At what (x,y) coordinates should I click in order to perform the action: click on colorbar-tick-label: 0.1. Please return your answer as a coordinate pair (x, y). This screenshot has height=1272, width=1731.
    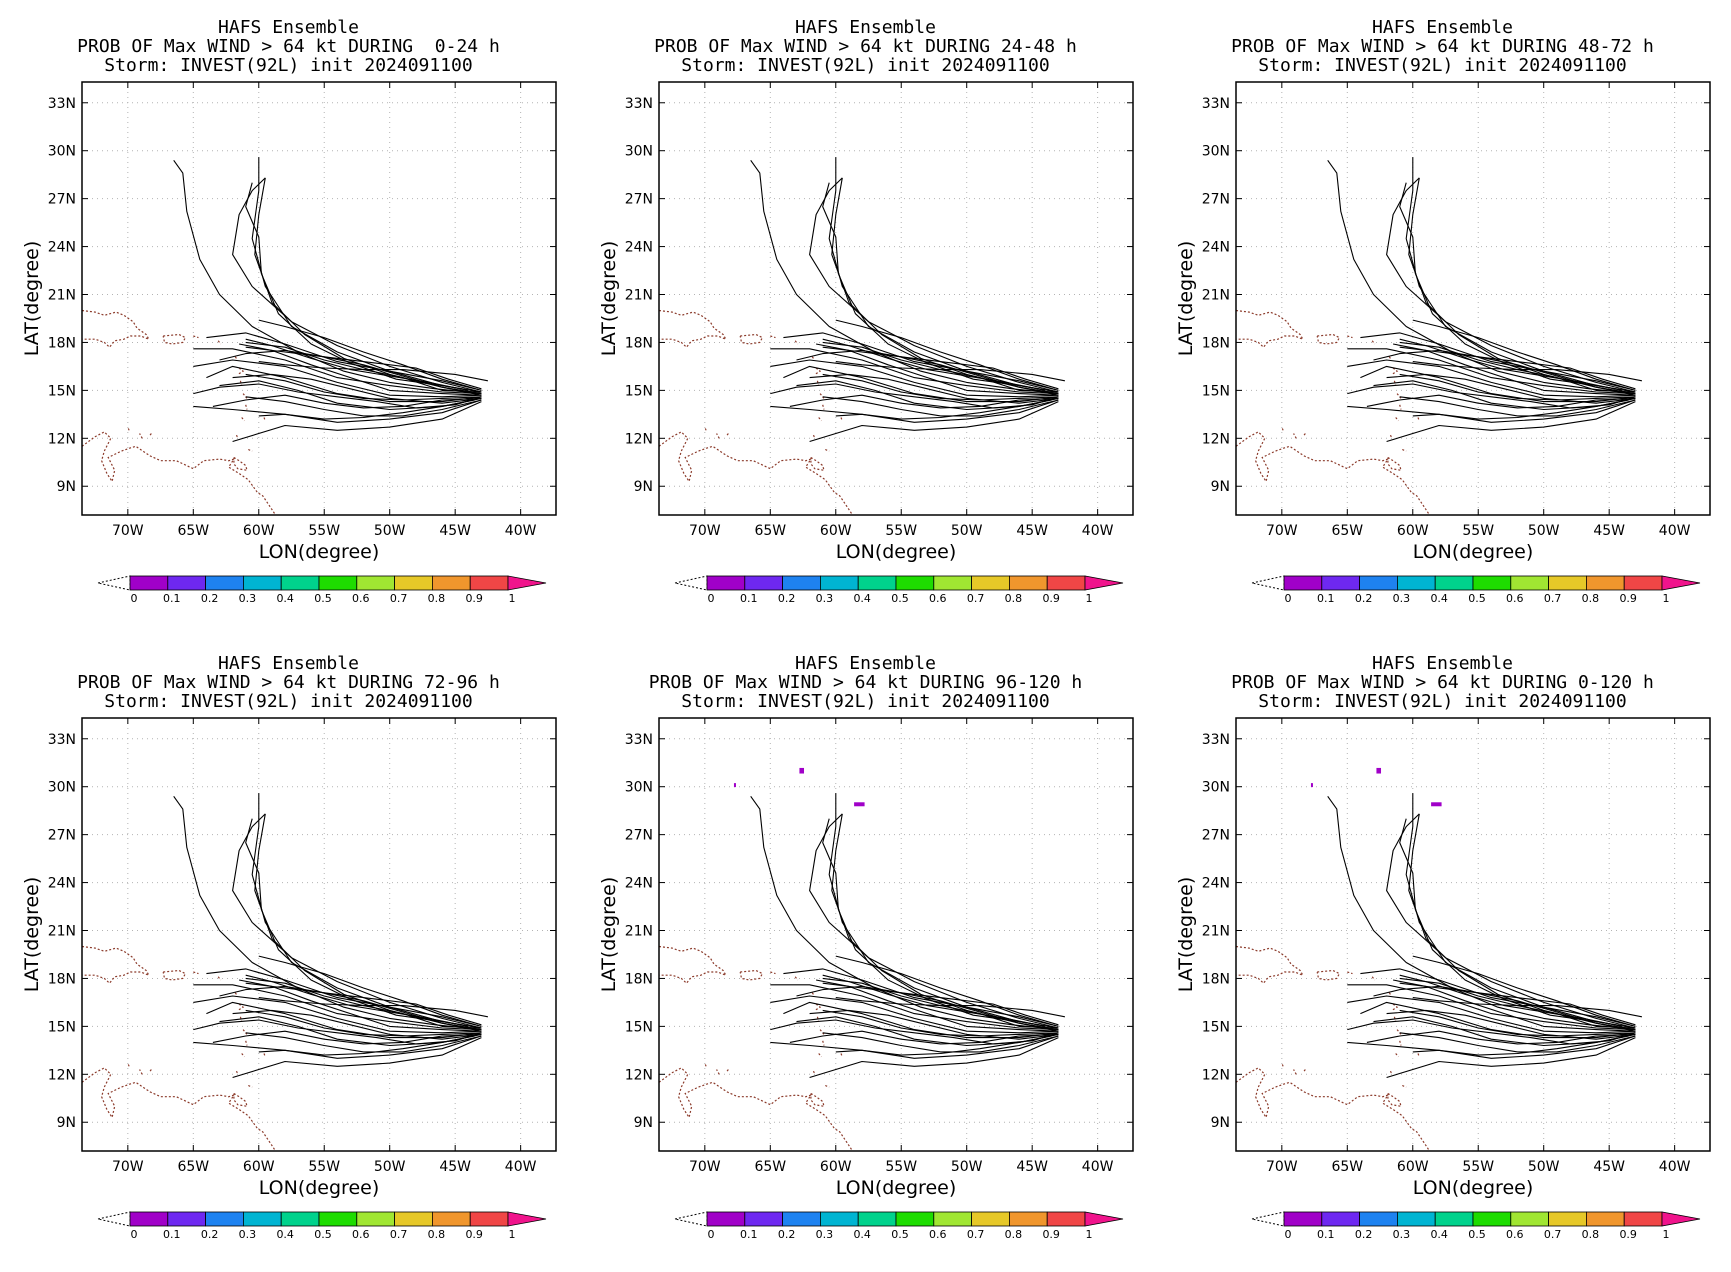
    Looking at the image, I should click on (172, 1234).